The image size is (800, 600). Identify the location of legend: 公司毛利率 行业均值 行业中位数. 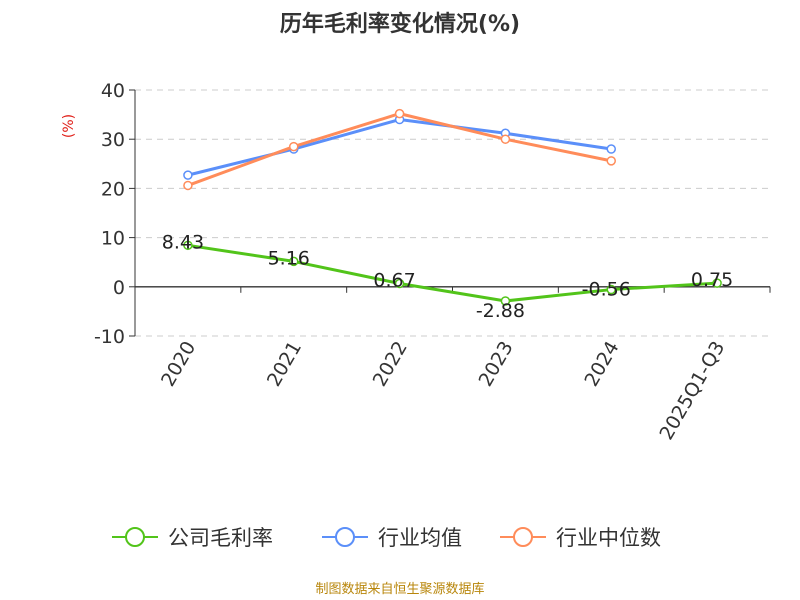
(386, 538).